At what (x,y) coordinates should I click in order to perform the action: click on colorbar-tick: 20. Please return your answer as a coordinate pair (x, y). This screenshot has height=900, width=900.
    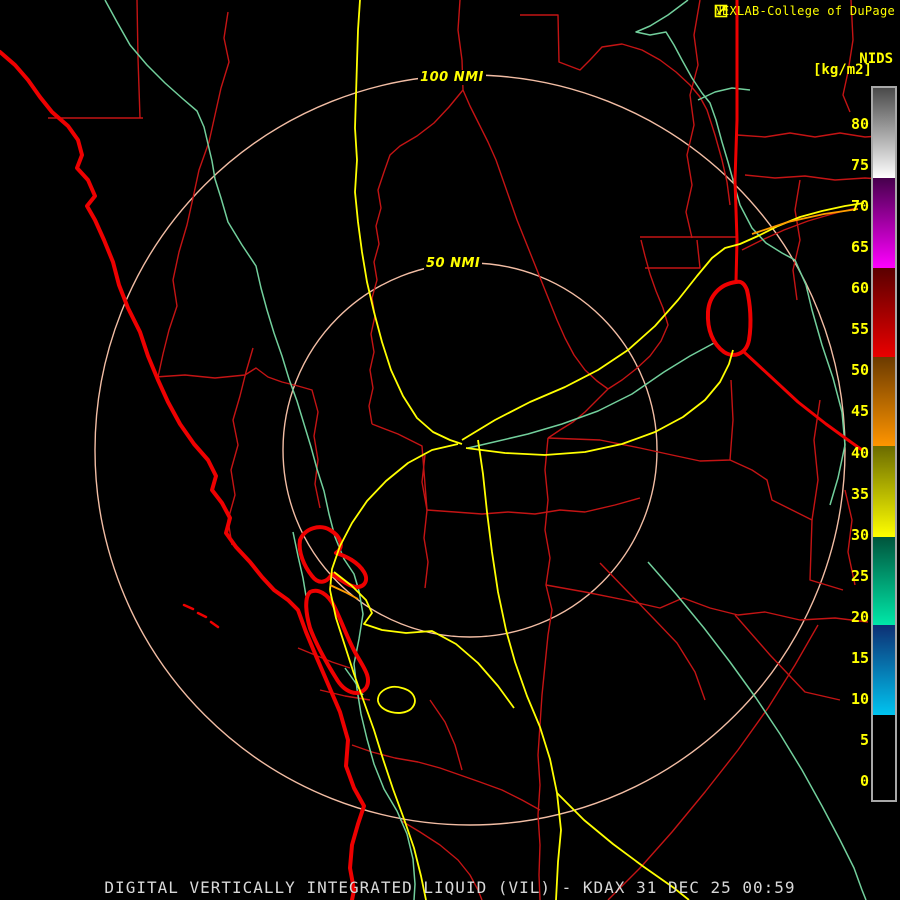
    Looking at the image, I should click on (859, 616).